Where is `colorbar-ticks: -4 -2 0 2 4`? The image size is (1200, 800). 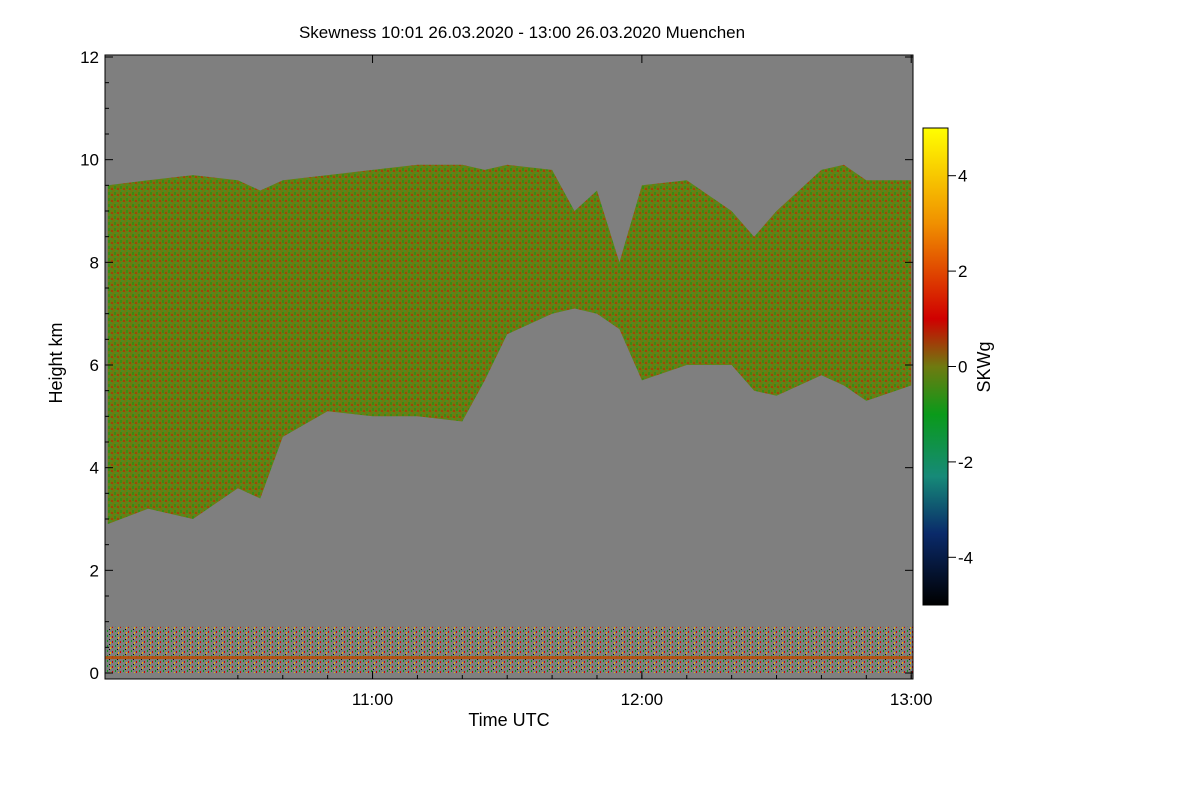
colorbar-ticks: -4 -2 0 2 4 is located at coordinates (960, 367).